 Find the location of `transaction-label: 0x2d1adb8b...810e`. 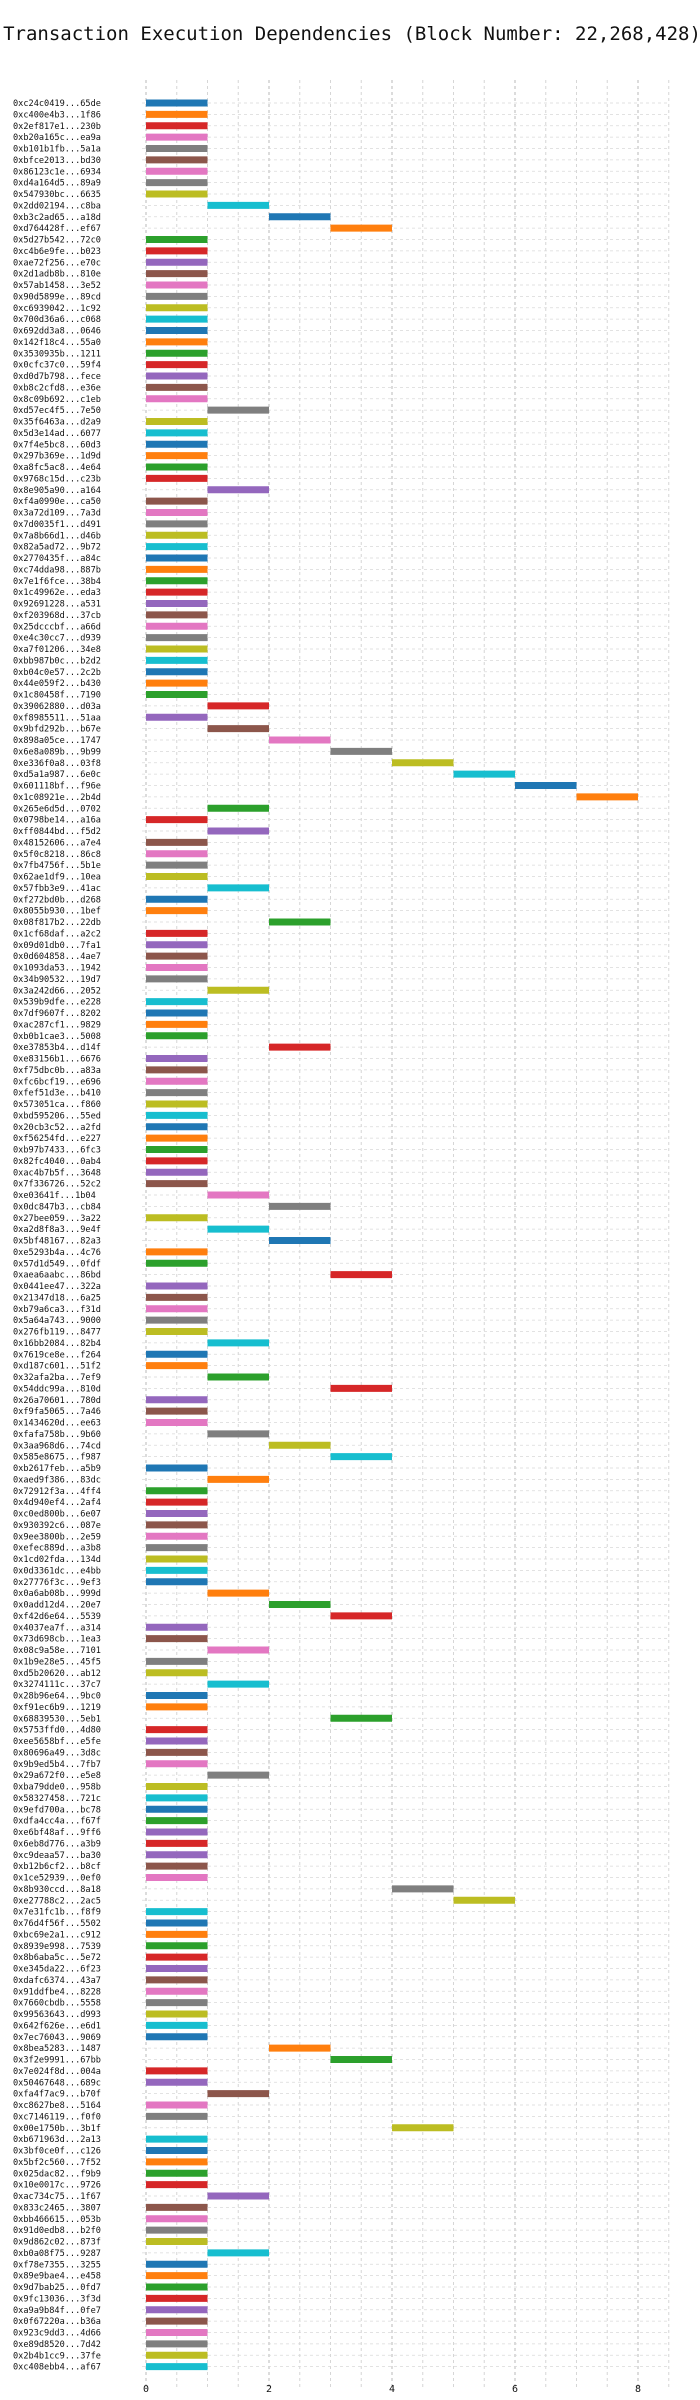

transaction-label: 0x2d1adb8b...810e is located at coordinates (57, 275).